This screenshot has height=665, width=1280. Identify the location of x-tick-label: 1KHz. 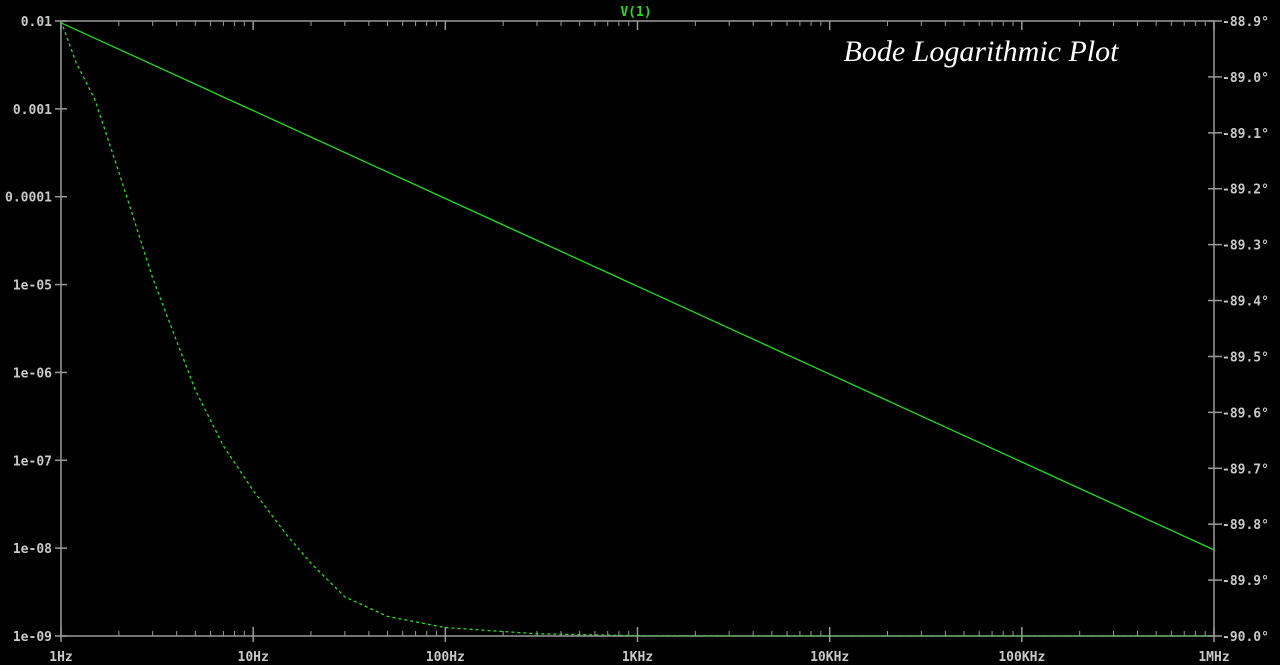
(637, 657).